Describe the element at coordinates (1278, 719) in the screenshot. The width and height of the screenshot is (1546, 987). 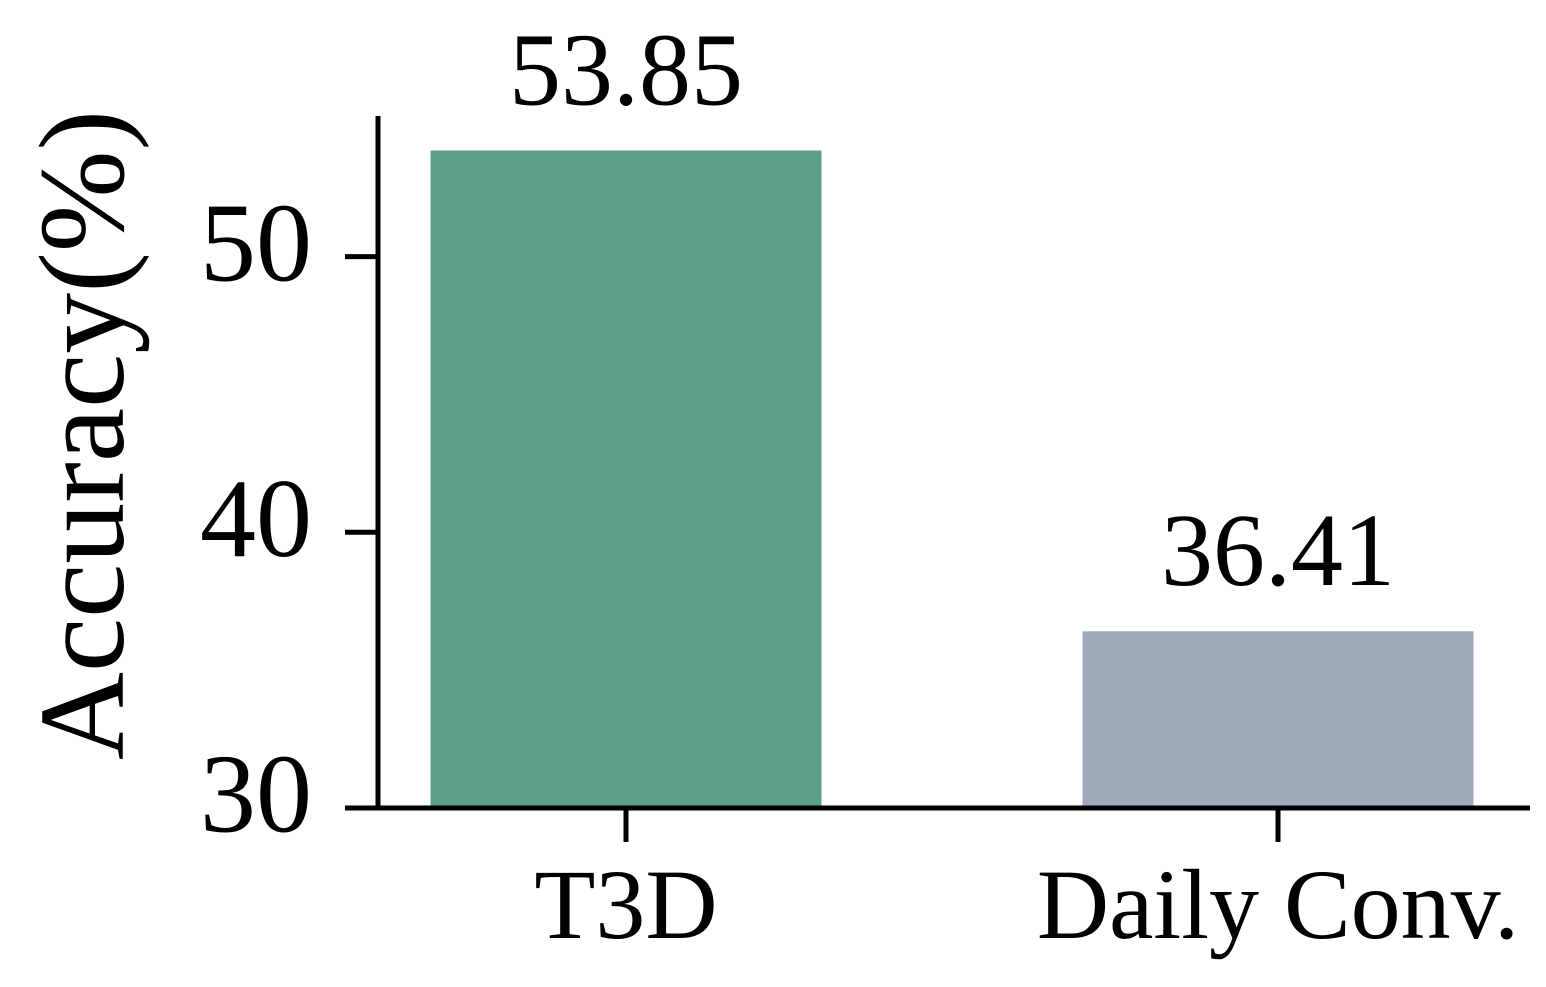
I see `bar` at that location.